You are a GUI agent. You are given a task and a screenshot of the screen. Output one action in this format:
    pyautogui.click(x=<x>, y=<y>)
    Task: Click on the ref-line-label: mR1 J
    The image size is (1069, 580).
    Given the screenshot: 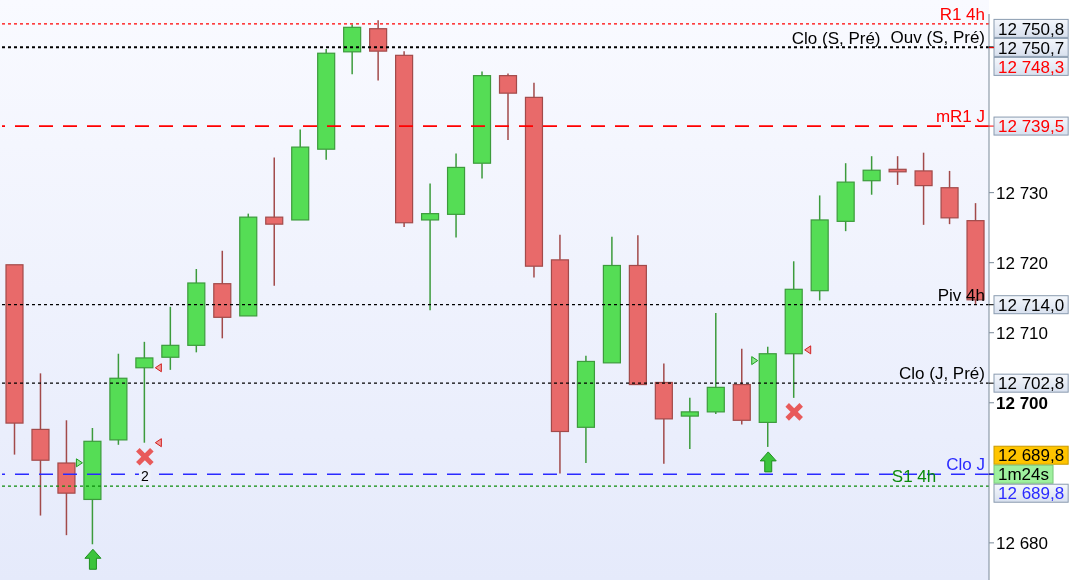 What is the action you would take?
    pyautogui.click(x=960, y=117)
    